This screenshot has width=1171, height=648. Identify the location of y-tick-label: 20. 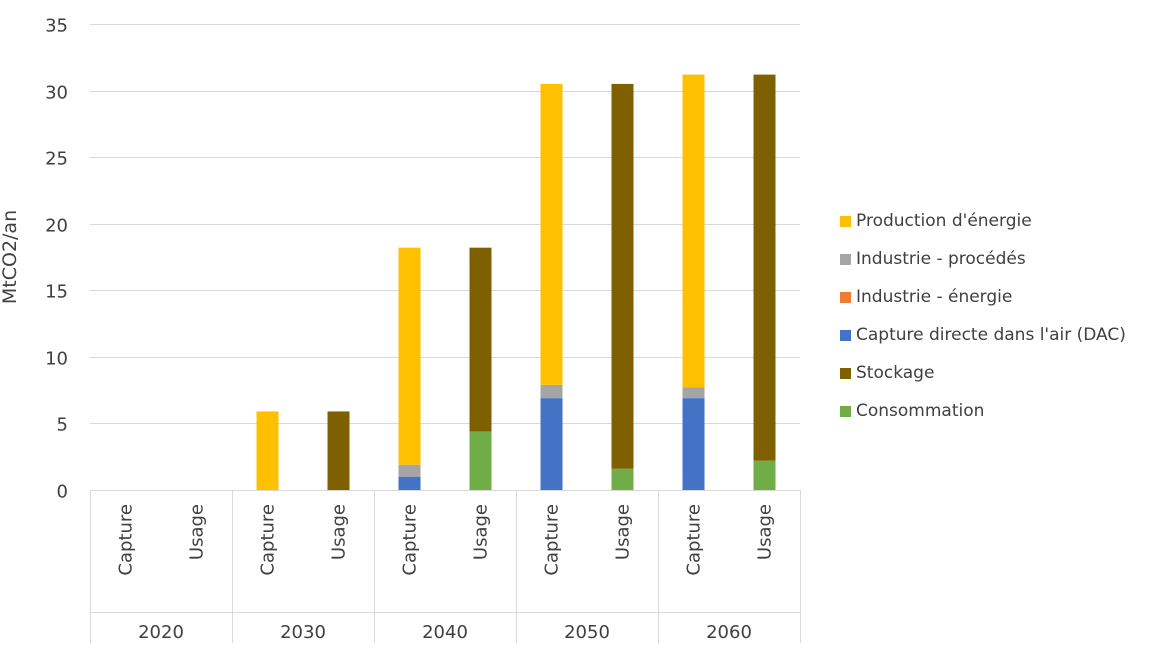
(56, 226).